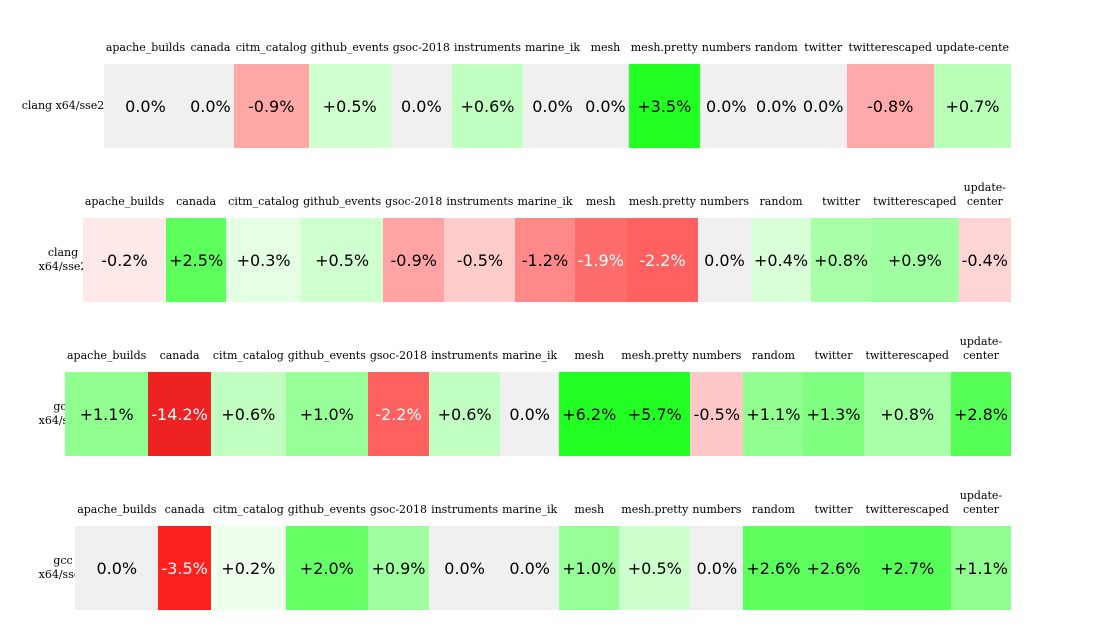 Image resolution: width=1100 pixels, height=640 pixels. Describe the element at coordinates (179, 414) in the screenshot. I see `cell: -14.2%` at that location.